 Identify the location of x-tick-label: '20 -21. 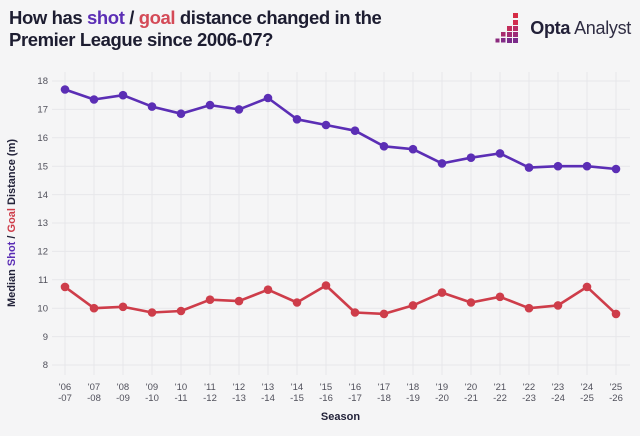
(471, 393).